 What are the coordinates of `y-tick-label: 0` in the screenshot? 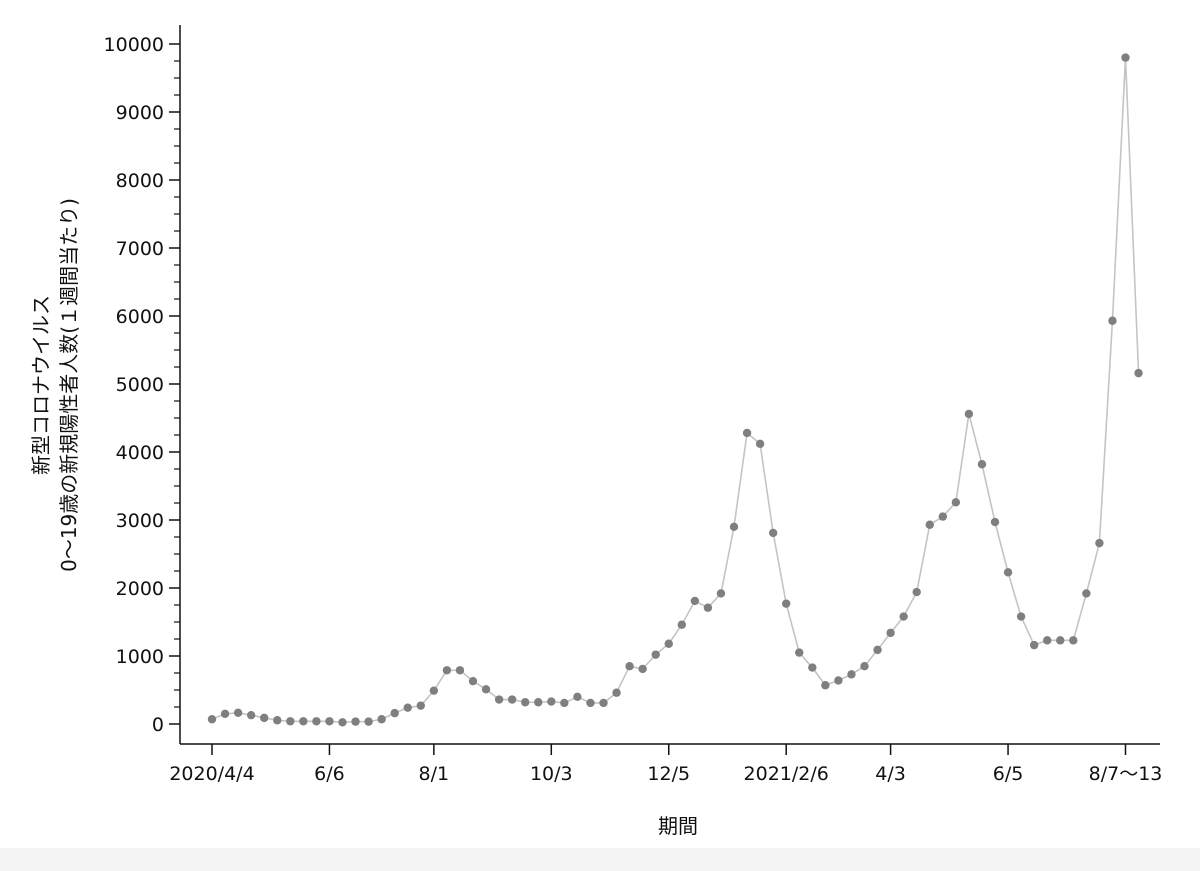 It's located at (158, 725).